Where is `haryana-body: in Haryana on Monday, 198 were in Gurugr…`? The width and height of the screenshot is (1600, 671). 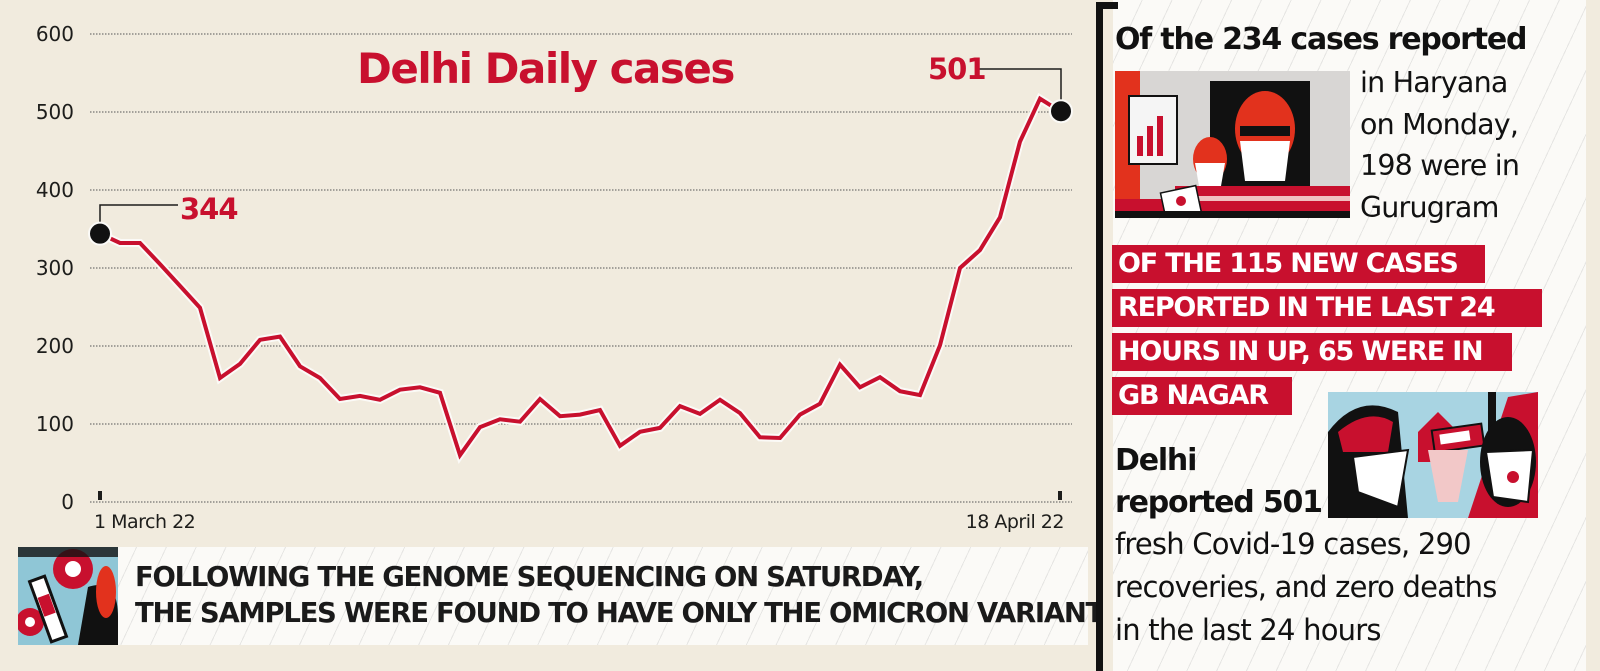
haryana-body: in Haryana on Monday, 198 were in Gurugr… is located at coordinates (1440, 145).